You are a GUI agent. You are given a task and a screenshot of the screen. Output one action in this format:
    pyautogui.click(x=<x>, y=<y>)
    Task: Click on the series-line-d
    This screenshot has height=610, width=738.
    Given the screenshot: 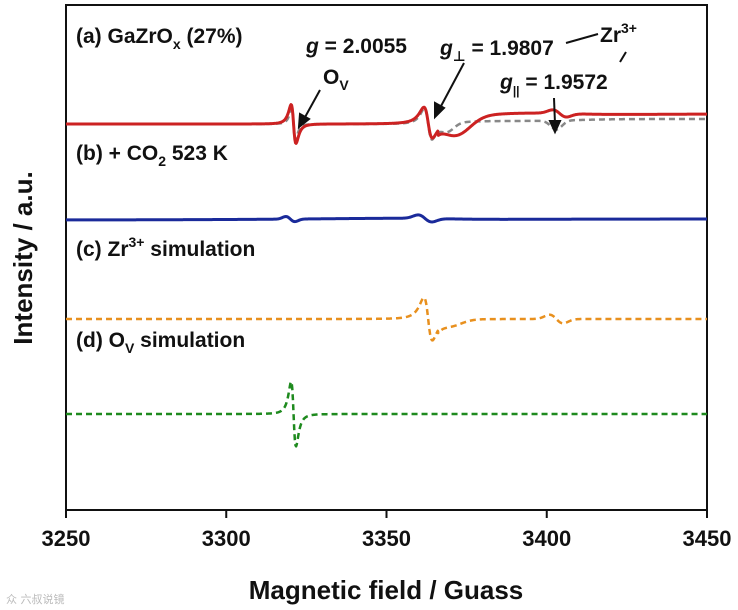 What is the action you would take?
    pyautogui.click(x=386, y=414)
    